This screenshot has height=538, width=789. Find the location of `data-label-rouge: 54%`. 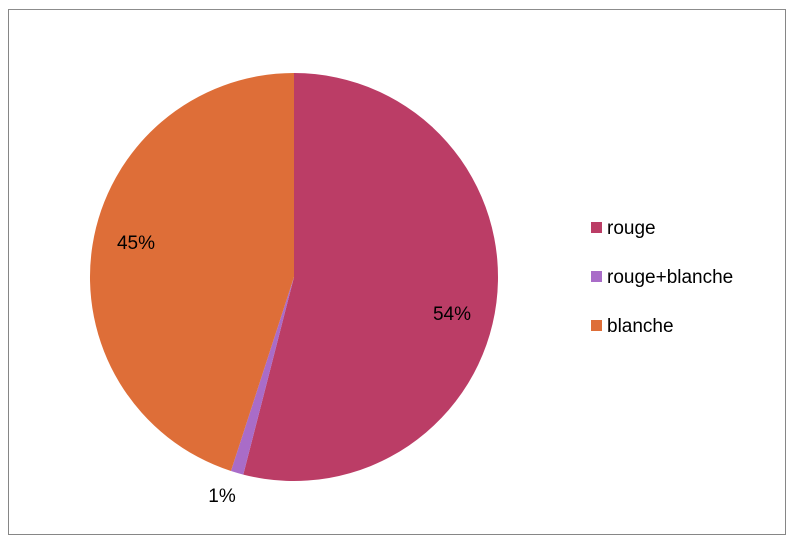

data-label-rouge: 54% is located at coordinates (452, 314).